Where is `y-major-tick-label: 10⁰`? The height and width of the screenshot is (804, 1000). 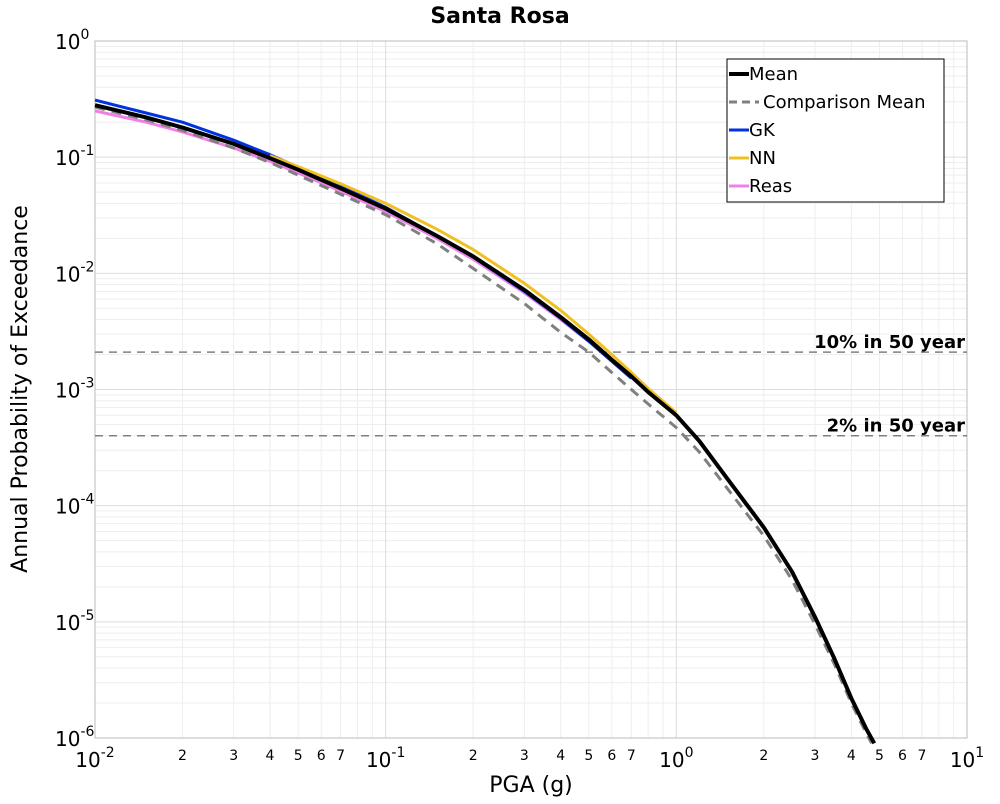 y-major-tick-label: 10⁰ is located at coordinates (72, 40).